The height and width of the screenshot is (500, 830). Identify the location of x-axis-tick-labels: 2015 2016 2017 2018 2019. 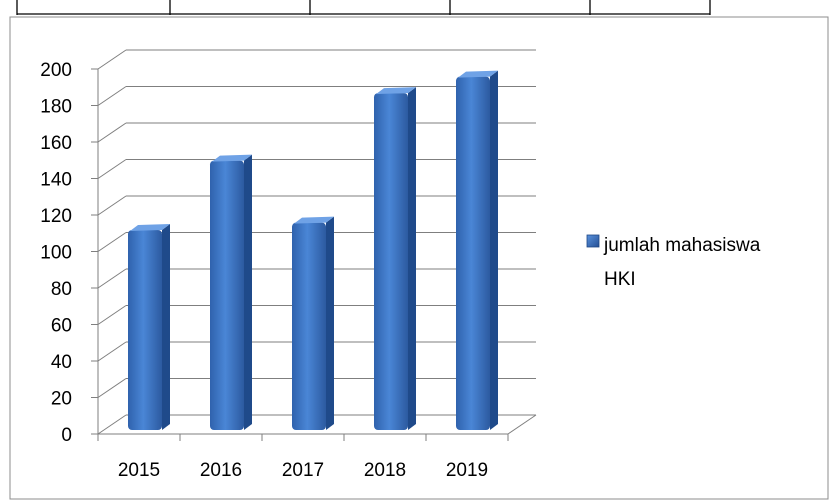
(303, 470).